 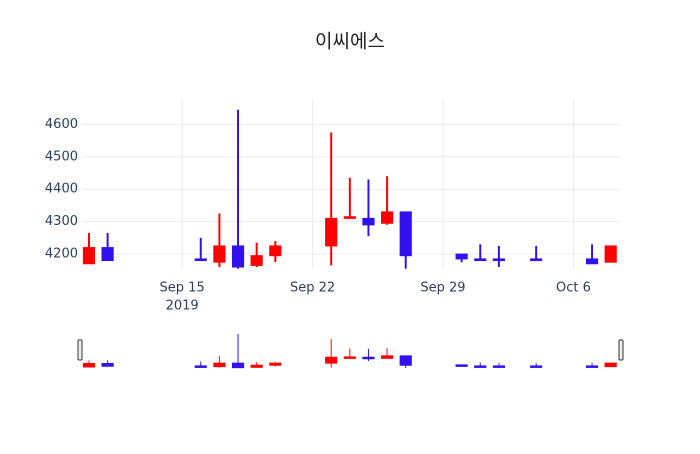 What do you see at coordinates (61, 156) in the screenshot?
I see `y-tick-label: 4500` at bounding box center [61, 156].